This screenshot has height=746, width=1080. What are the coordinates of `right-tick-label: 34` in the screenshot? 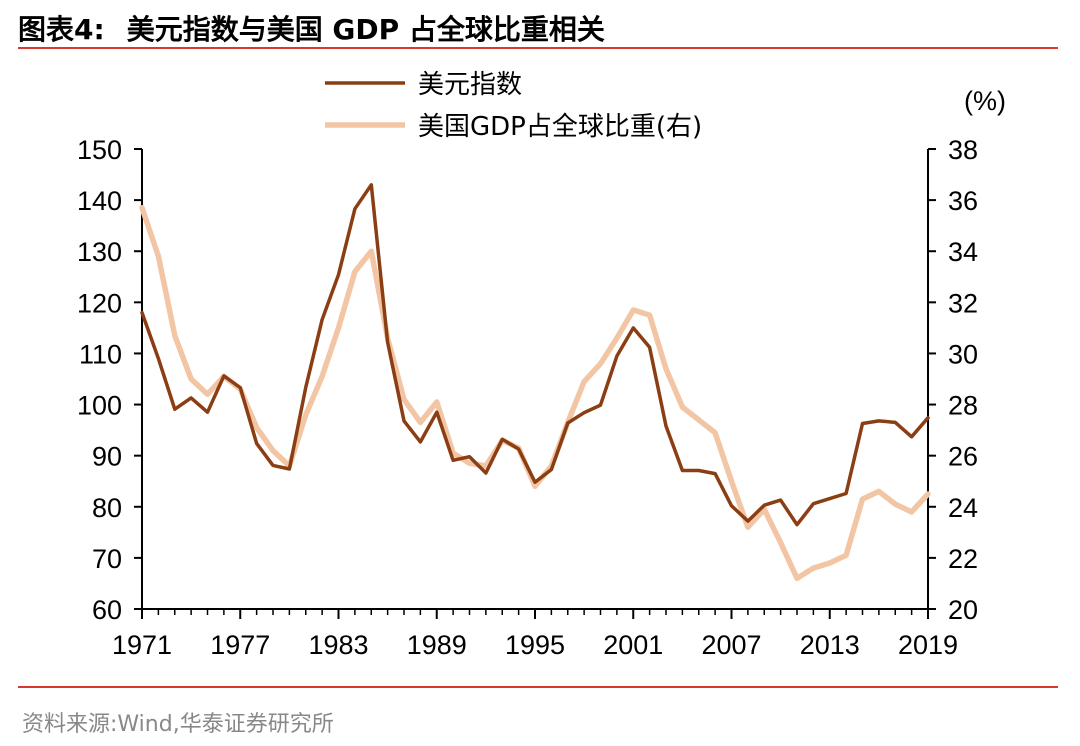 It's located at (963, 252).